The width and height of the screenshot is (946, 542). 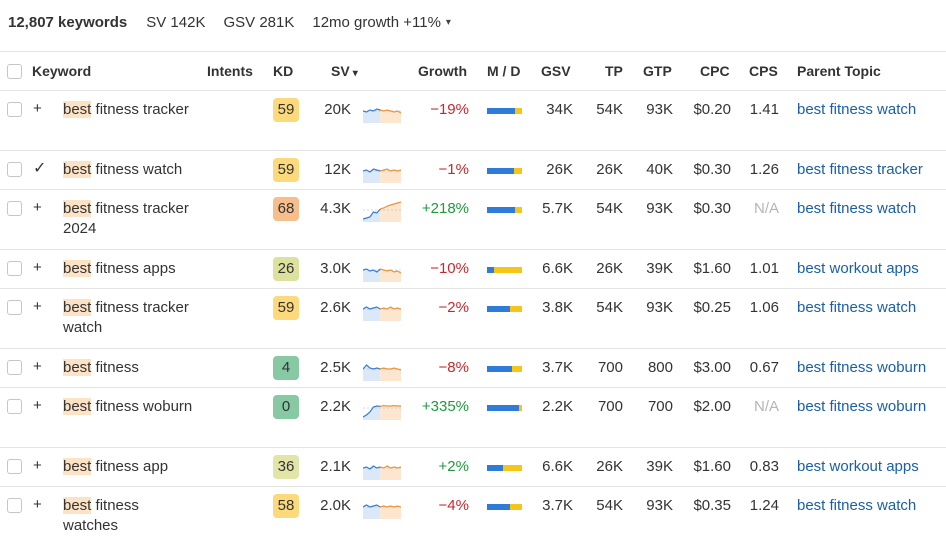 What do you see at coordinates (340, 71) in the screenshot?
I see `header-sv-label: SV` at bounding box center [340, 71].